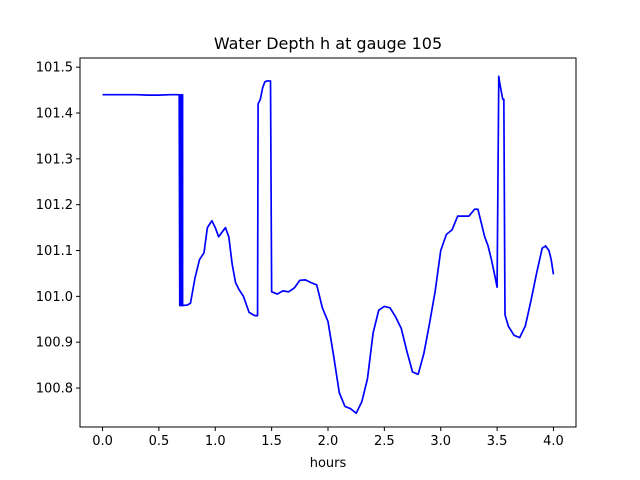 The image size is (640, 480). Describe the element at coordinates (54, 205) in the screenshot. I see `y-tick-label: 101.2` at that location.